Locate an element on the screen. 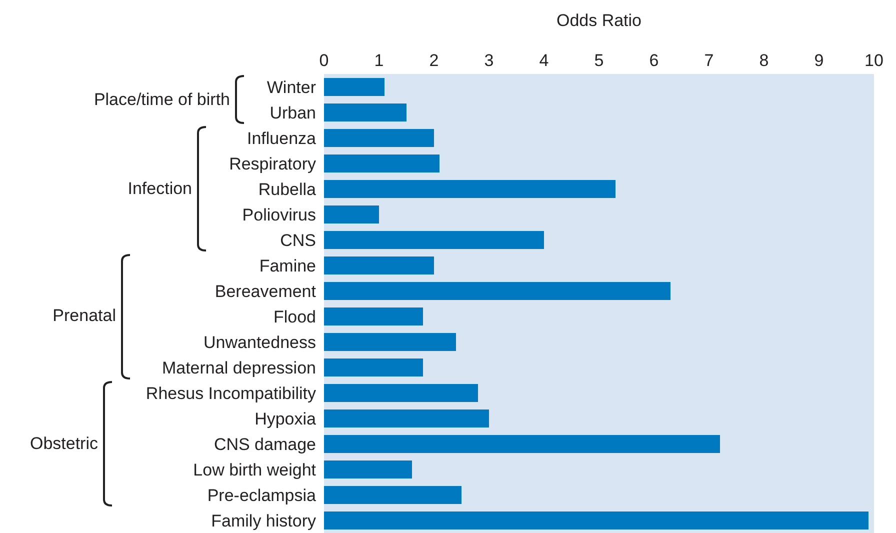 The height and width of the screenshot is (533, 896). y-tick-label: Urban is located at coordinates (293, 112).